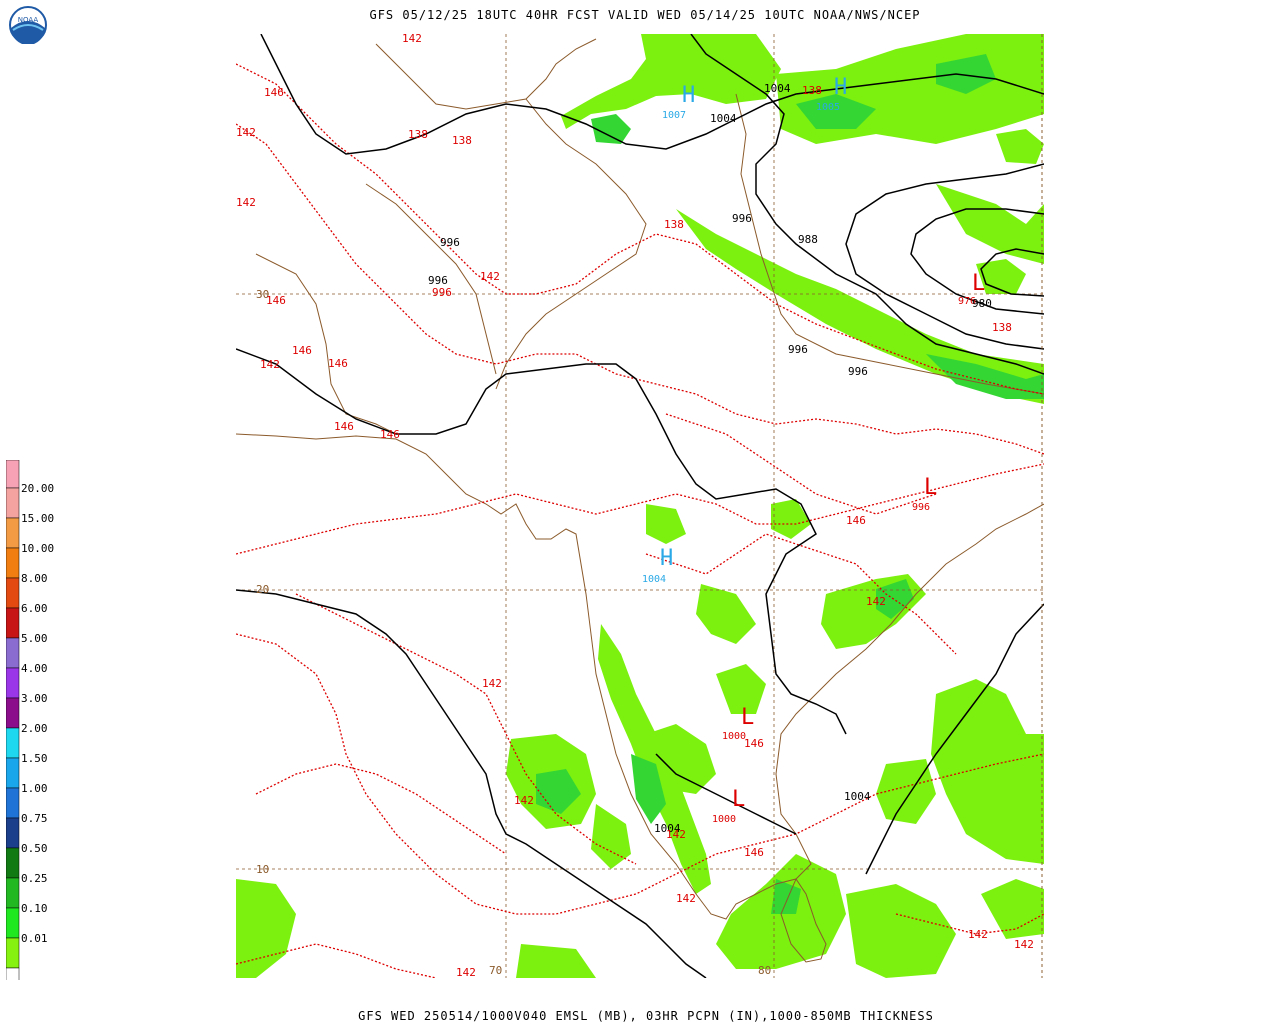 Image resolution: width=1280 pixels, height=1024 pixels. I want to click on logo-text: NOAA, so click(28, 20).